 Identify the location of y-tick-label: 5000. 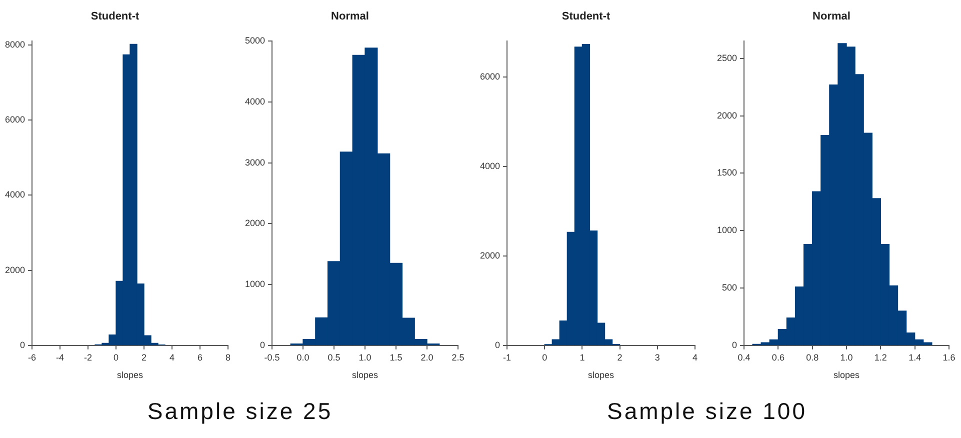
(255, 41).